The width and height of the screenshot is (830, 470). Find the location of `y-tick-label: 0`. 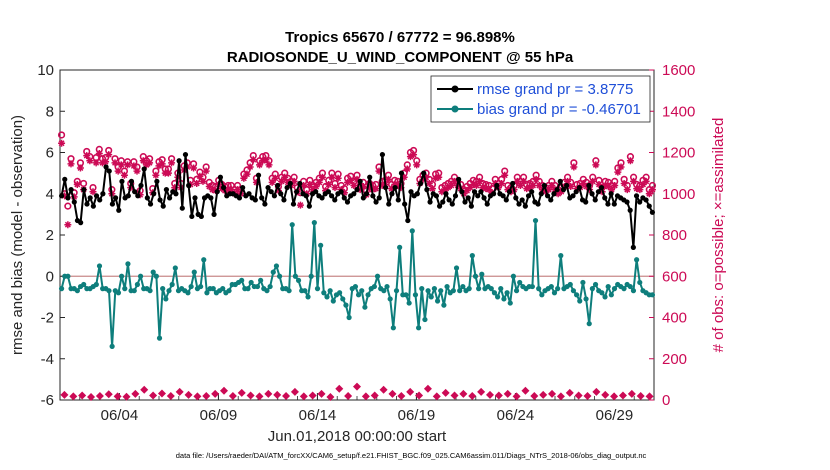

y-tick-label: 0 is located at coordinates (50, 276).